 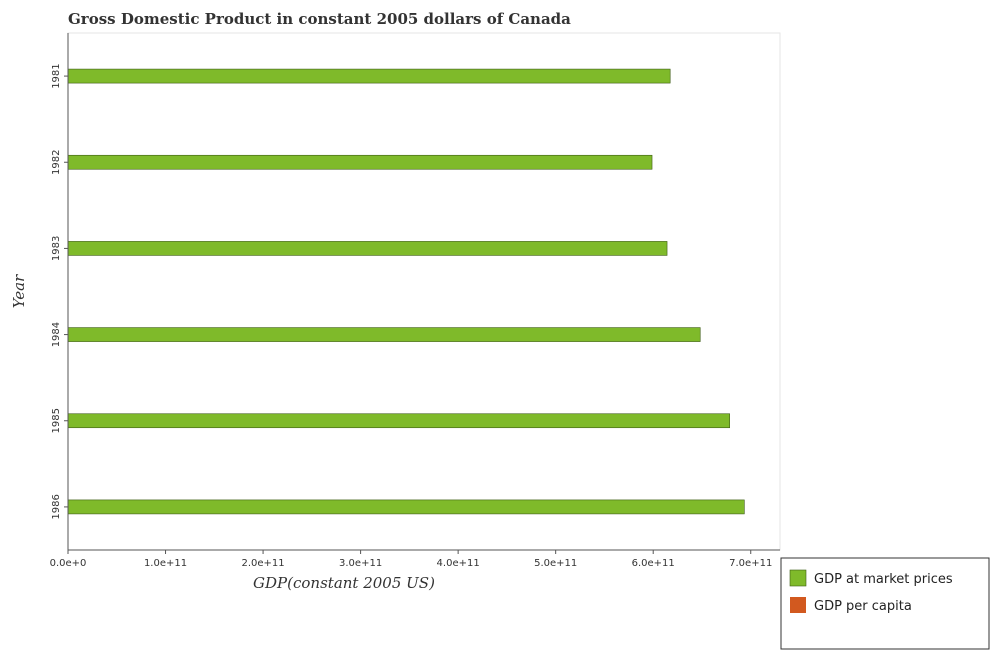 What do you see at coordinates (60, 291) in the screenshot?
I see `y-axis: 1981 1982 1983 1984 1985 1986` at bounding box center [60, 291].